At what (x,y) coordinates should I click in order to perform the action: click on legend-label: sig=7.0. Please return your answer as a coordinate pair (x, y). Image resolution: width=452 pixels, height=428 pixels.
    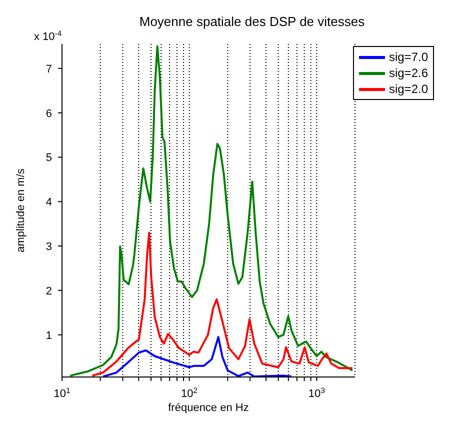
    Looking at the image, I should click on (408, 57).